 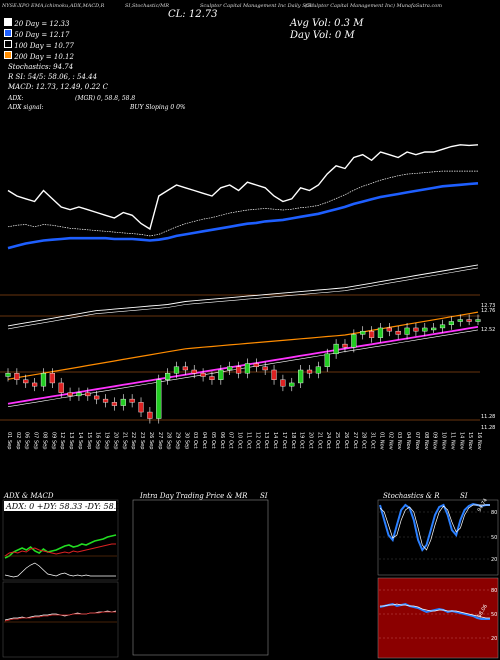 I want to click on chart-header-2: SI,Stochastic/MR, so click(x=147, y=6).